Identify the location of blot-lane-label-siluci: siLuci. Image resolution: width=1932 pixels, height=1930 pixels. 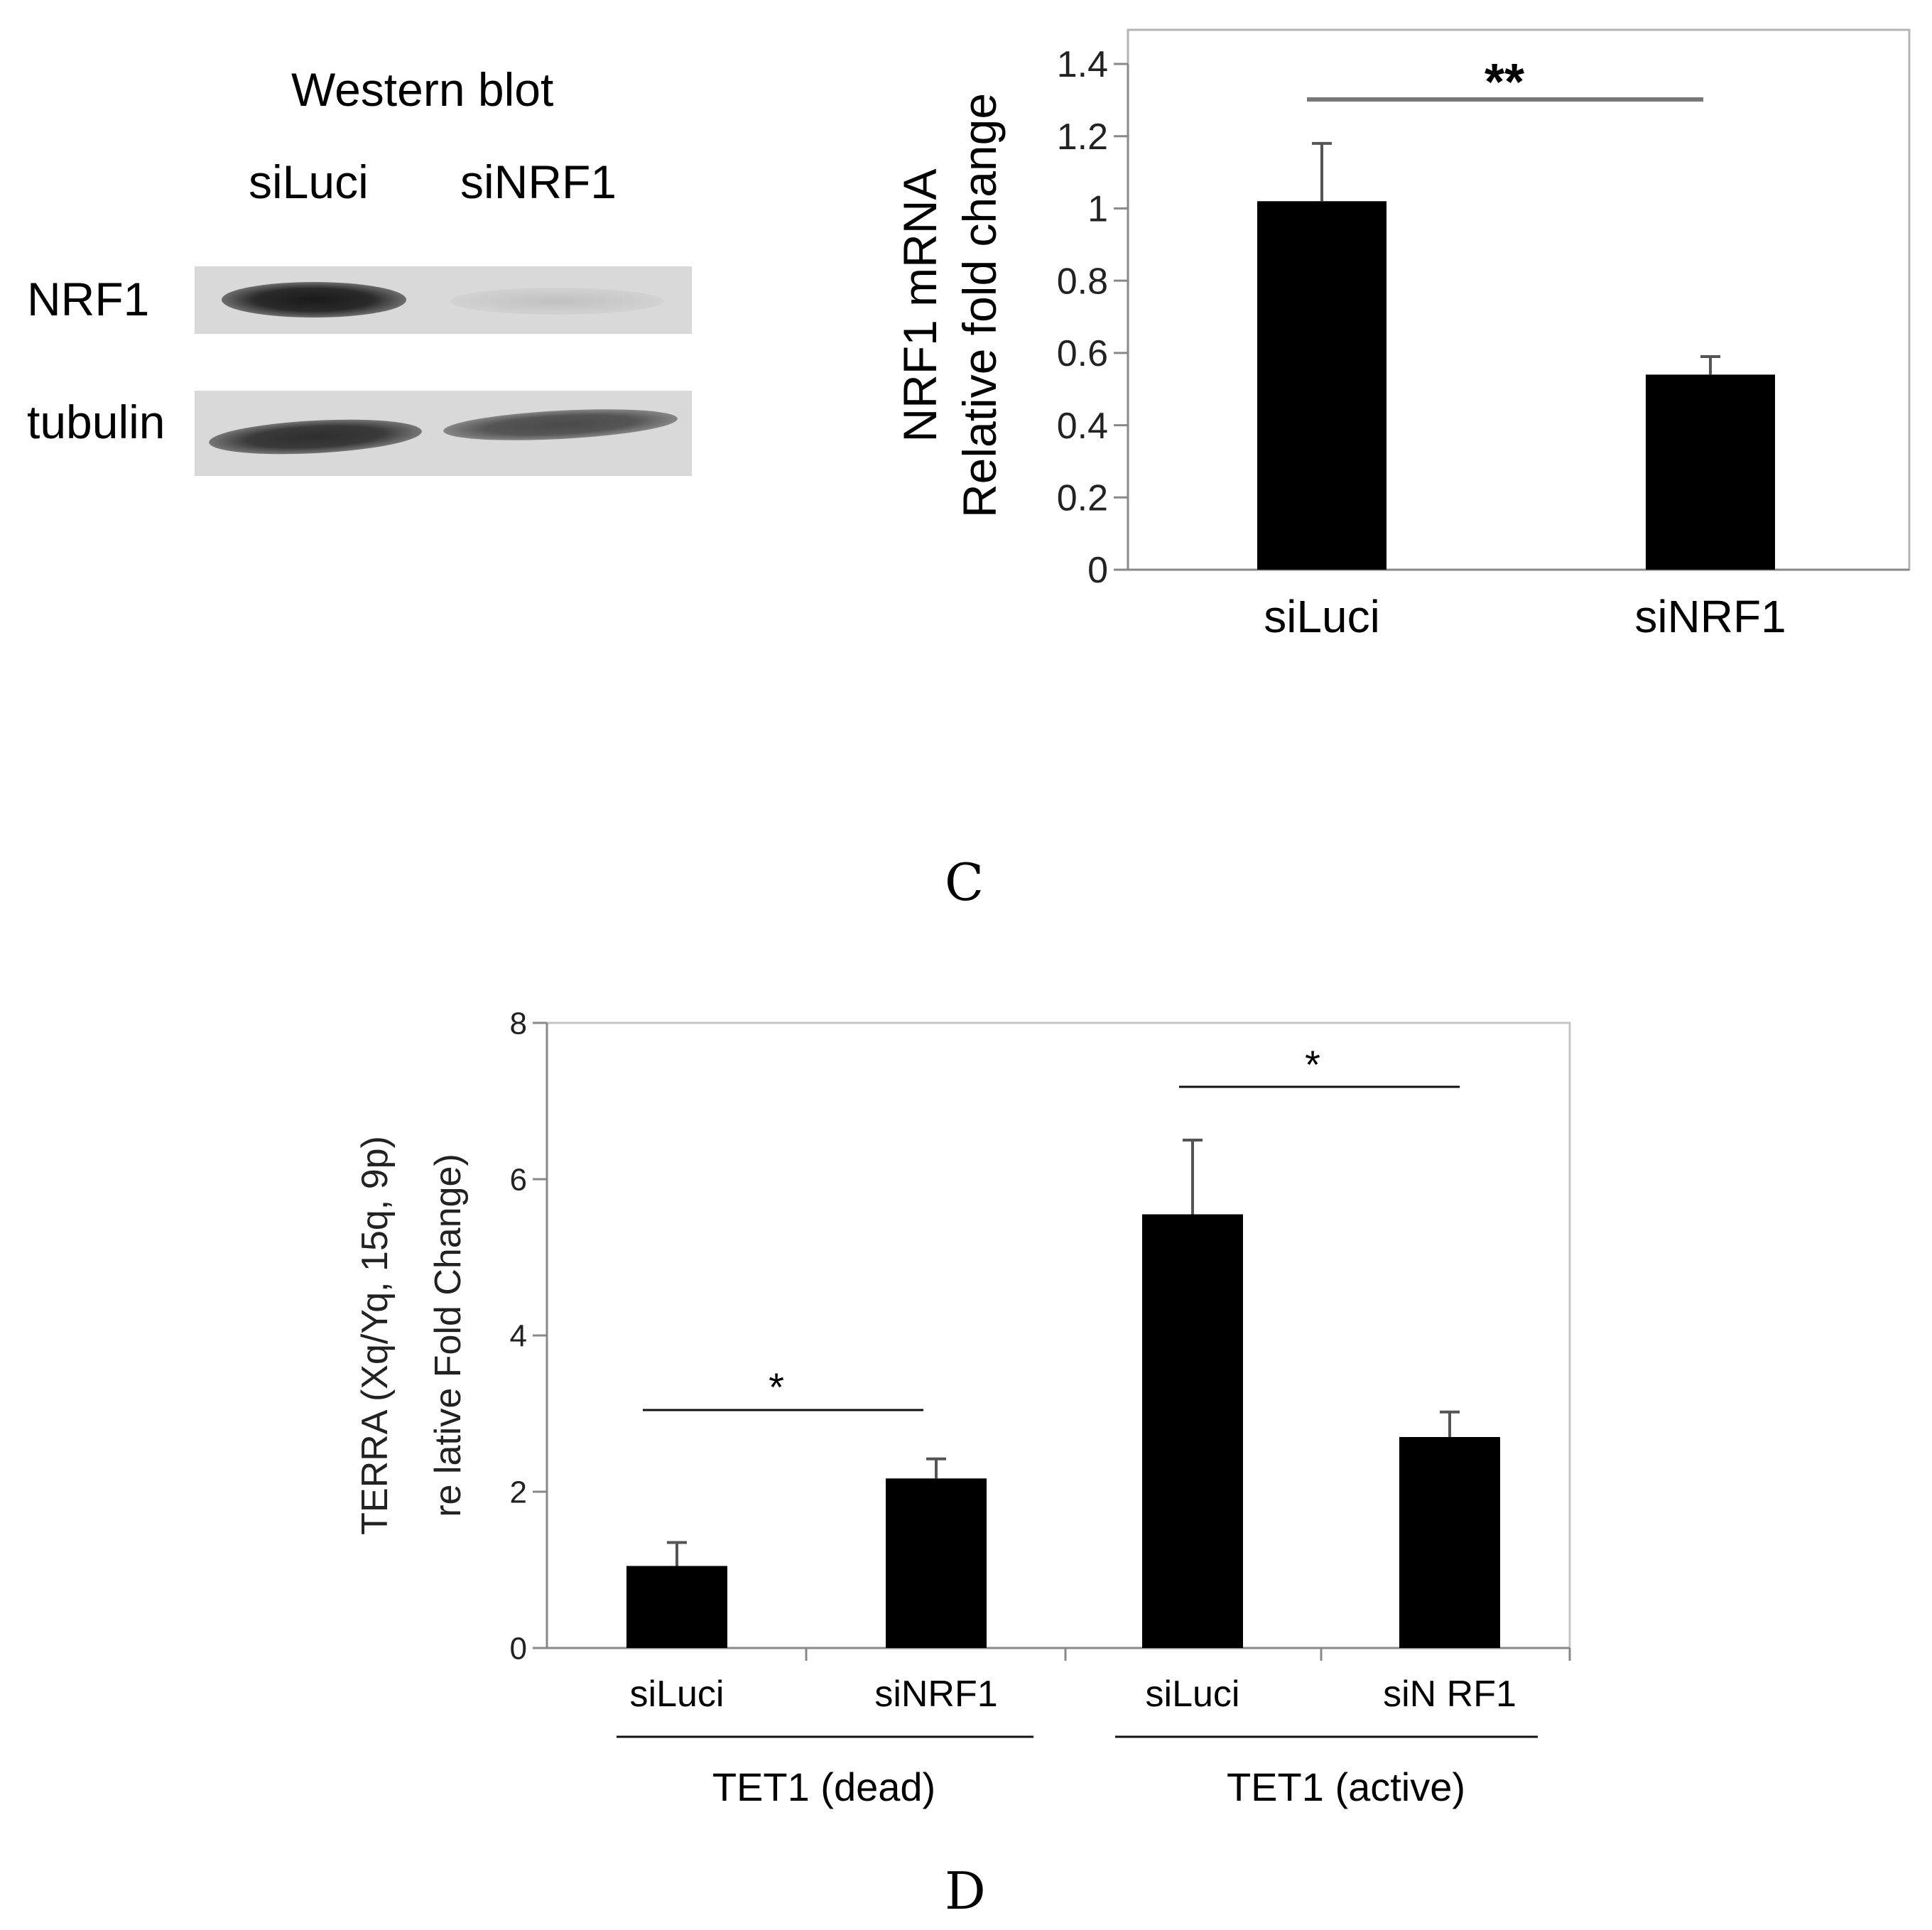
(309, 182).